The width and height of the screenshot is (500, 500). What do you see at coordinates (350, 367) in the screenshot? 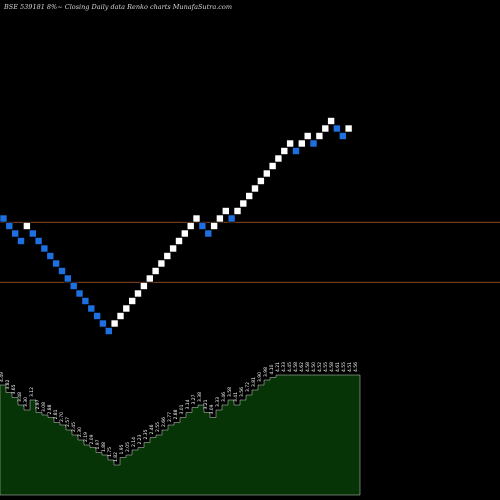
I see `value-label: 4.51` at bounding box center [350, 367].